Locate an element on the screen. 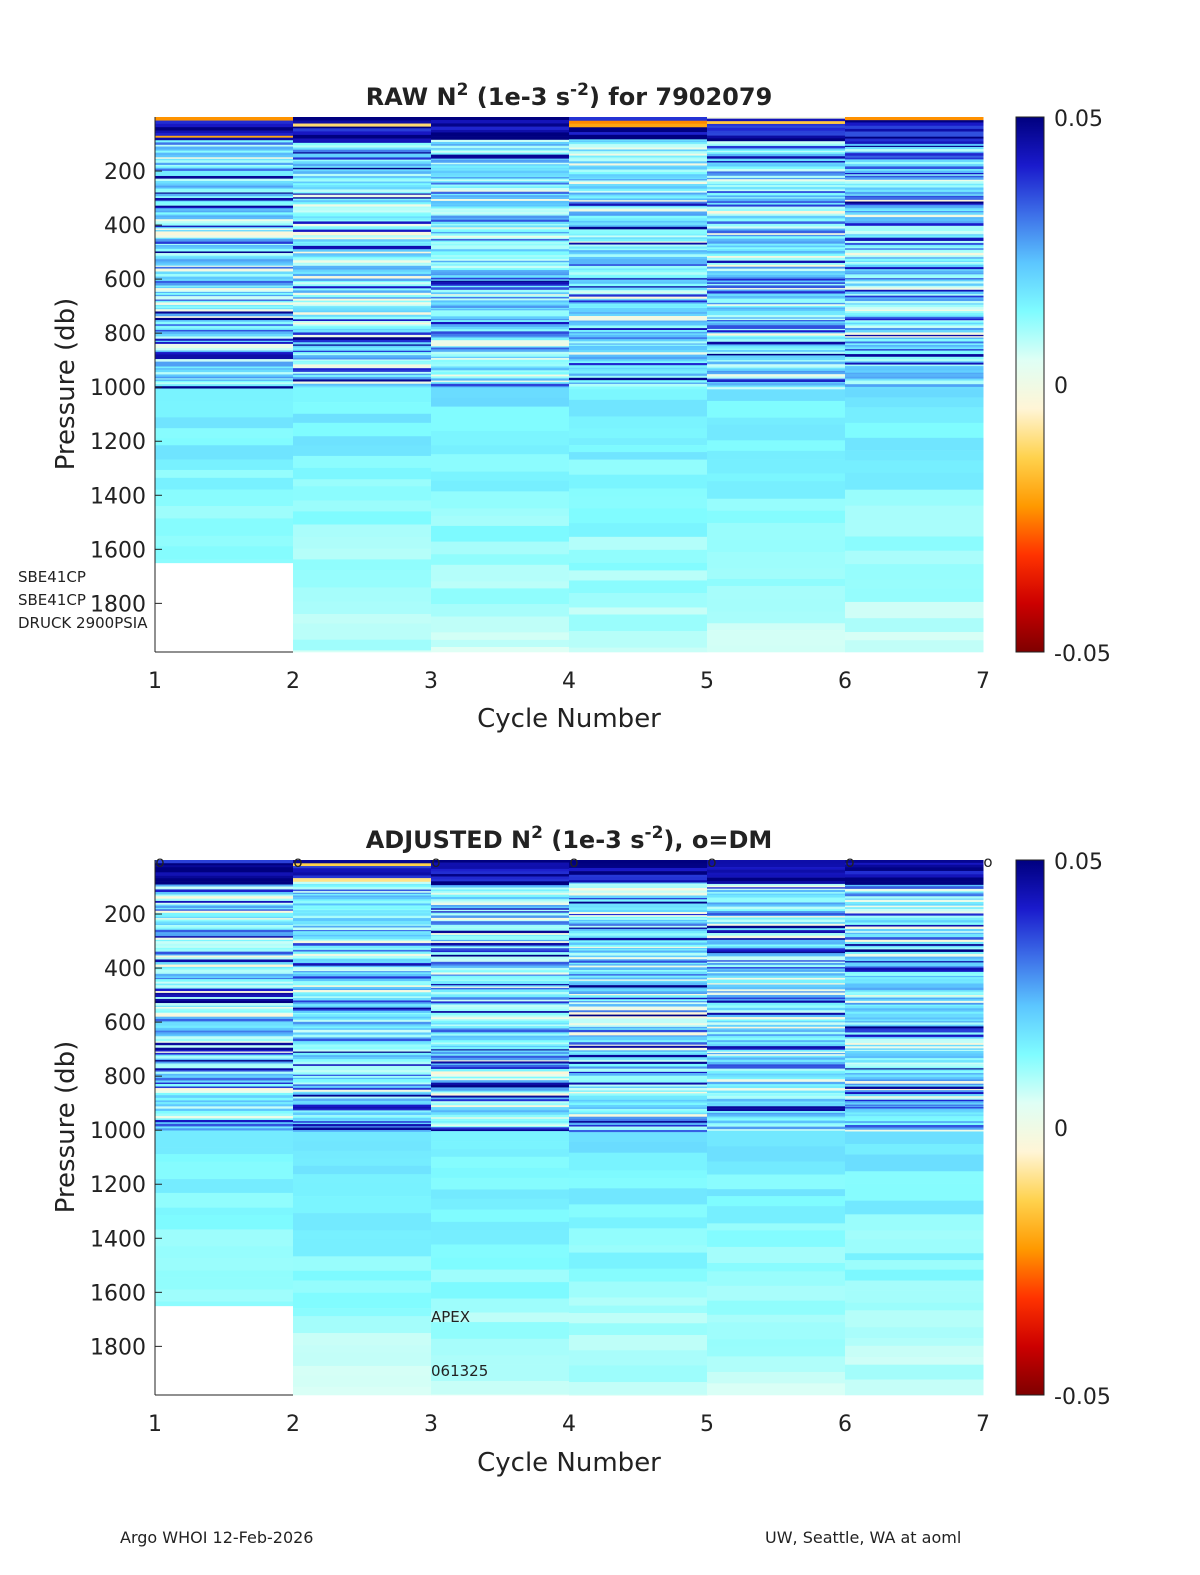 The image size is (1200, 1575). x-tick-label: 5 is located at coordinates (707, 1424).